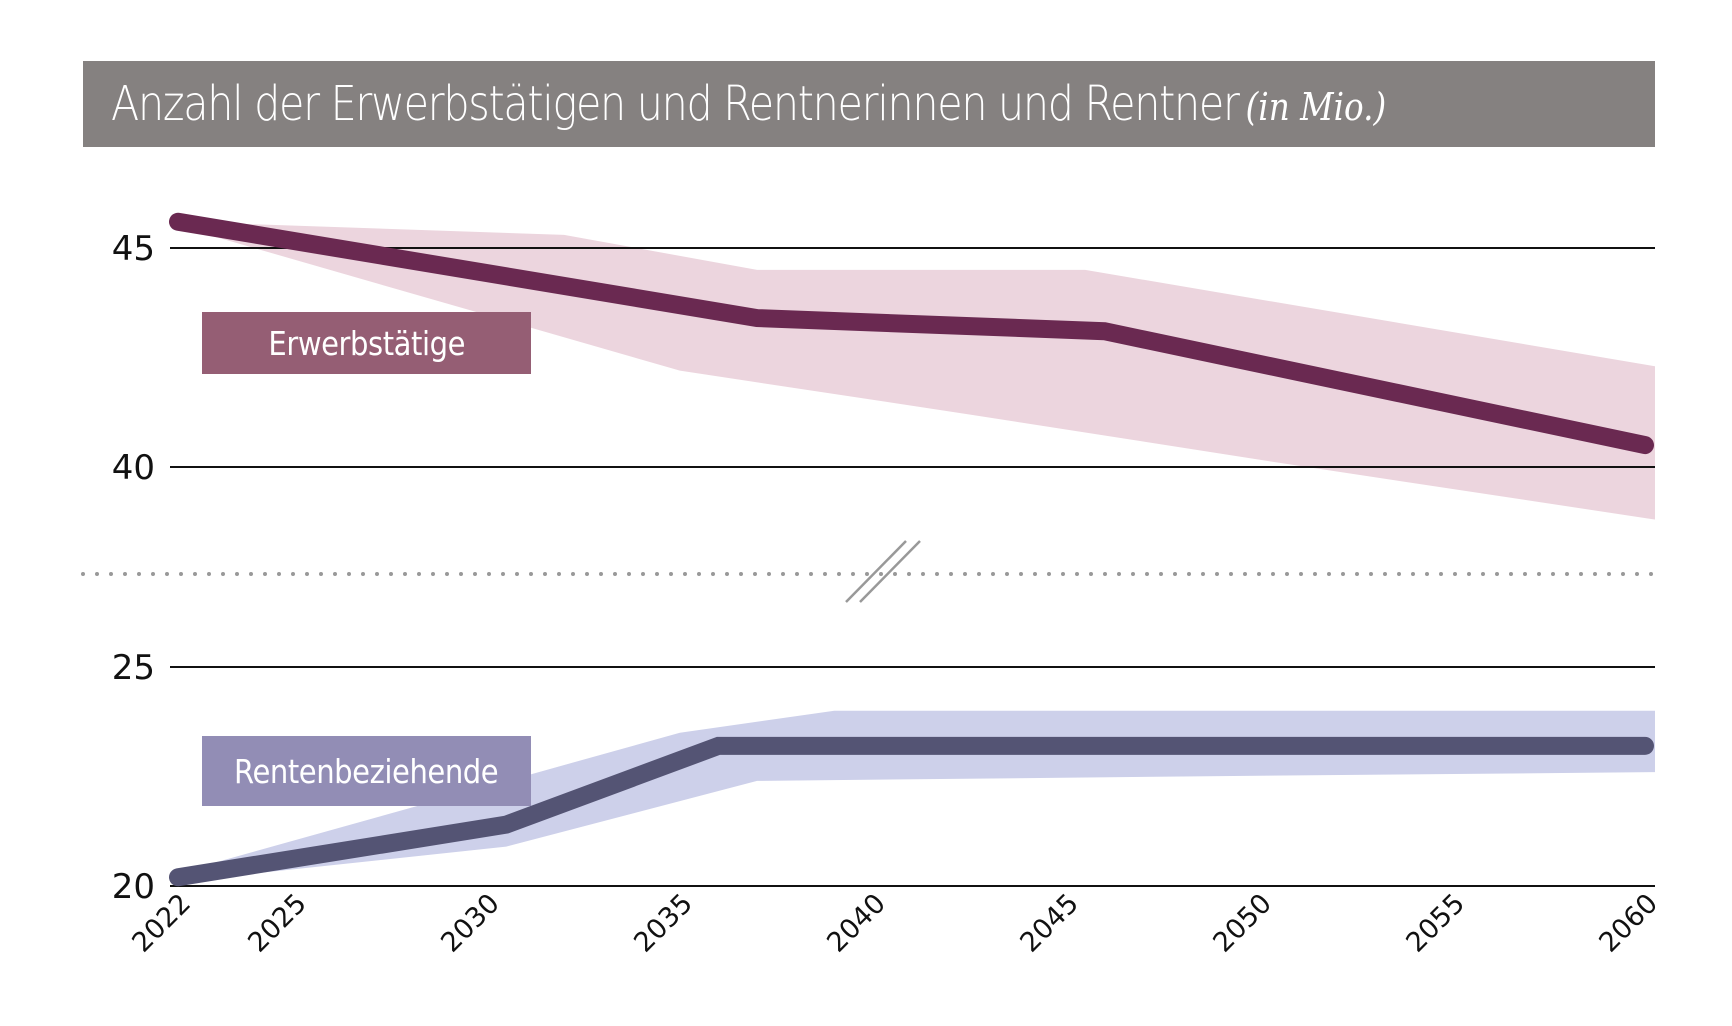 The height and width of the screenshot is (1026, 1732). What do you see at coordinates (1316, 107) in the screenshot?
I see `chart-title-unit: (in Mio.)` at bounding box center [1316, 107].